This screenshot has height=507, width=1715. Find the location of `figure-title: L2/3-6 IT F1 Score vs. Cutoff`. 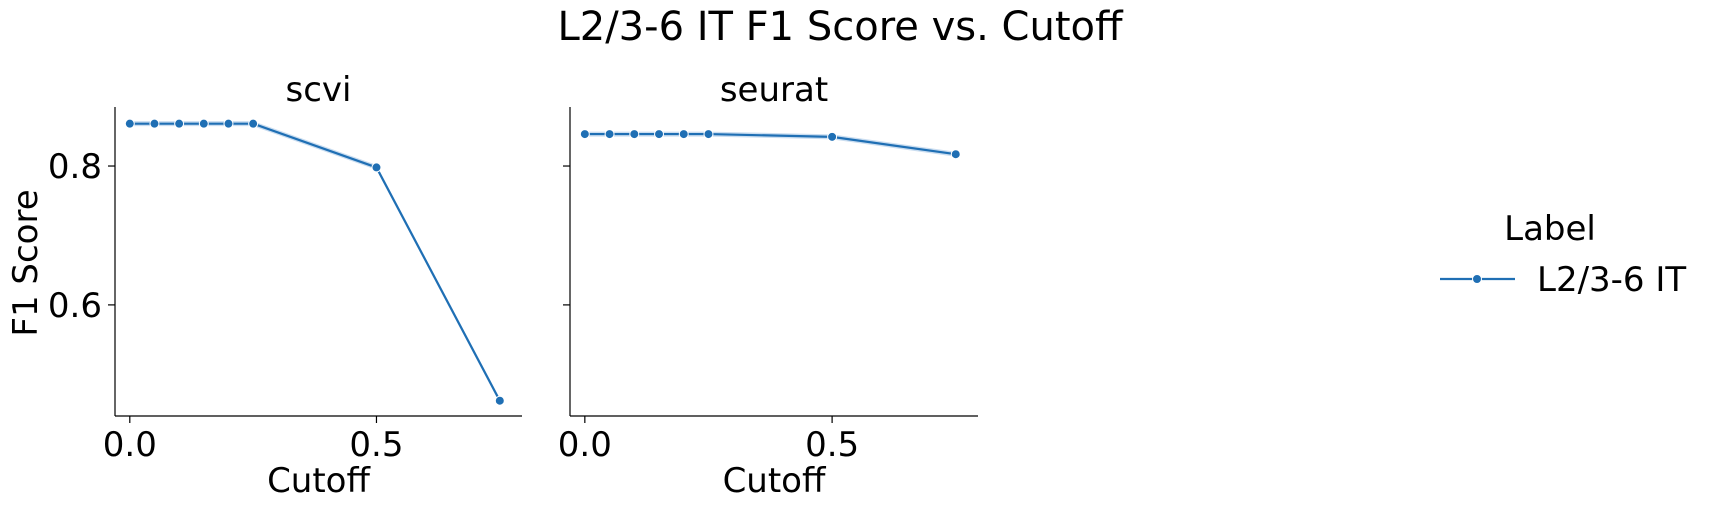

figure-title: L2/3-6 IT F1 Score vs. Cutoff is located at coordinates (840, 27).